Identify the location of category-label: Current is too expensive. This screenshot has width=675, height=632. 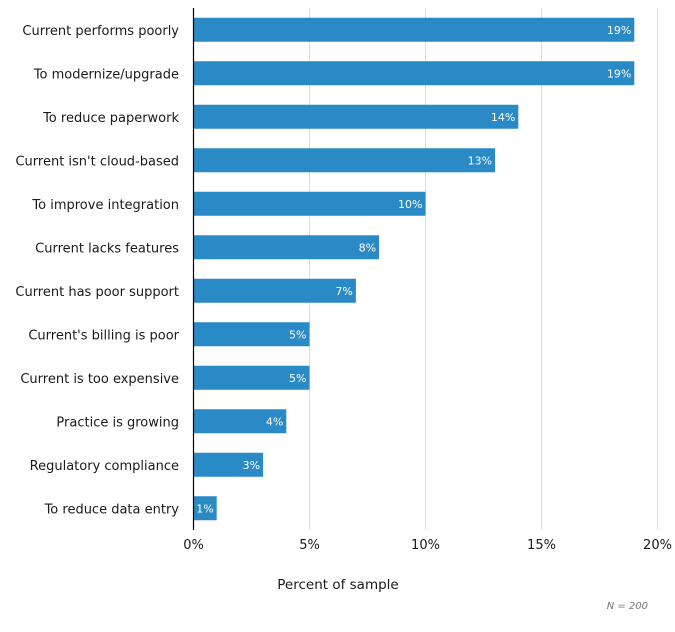
(99, 379).